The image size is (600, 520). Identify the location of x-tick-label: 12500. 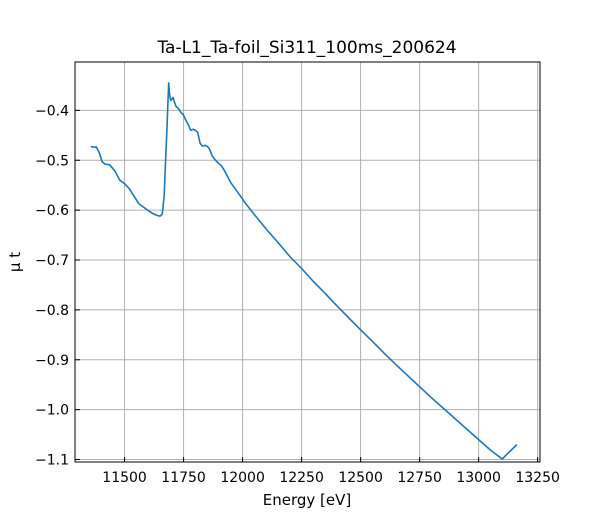
(360, 478).